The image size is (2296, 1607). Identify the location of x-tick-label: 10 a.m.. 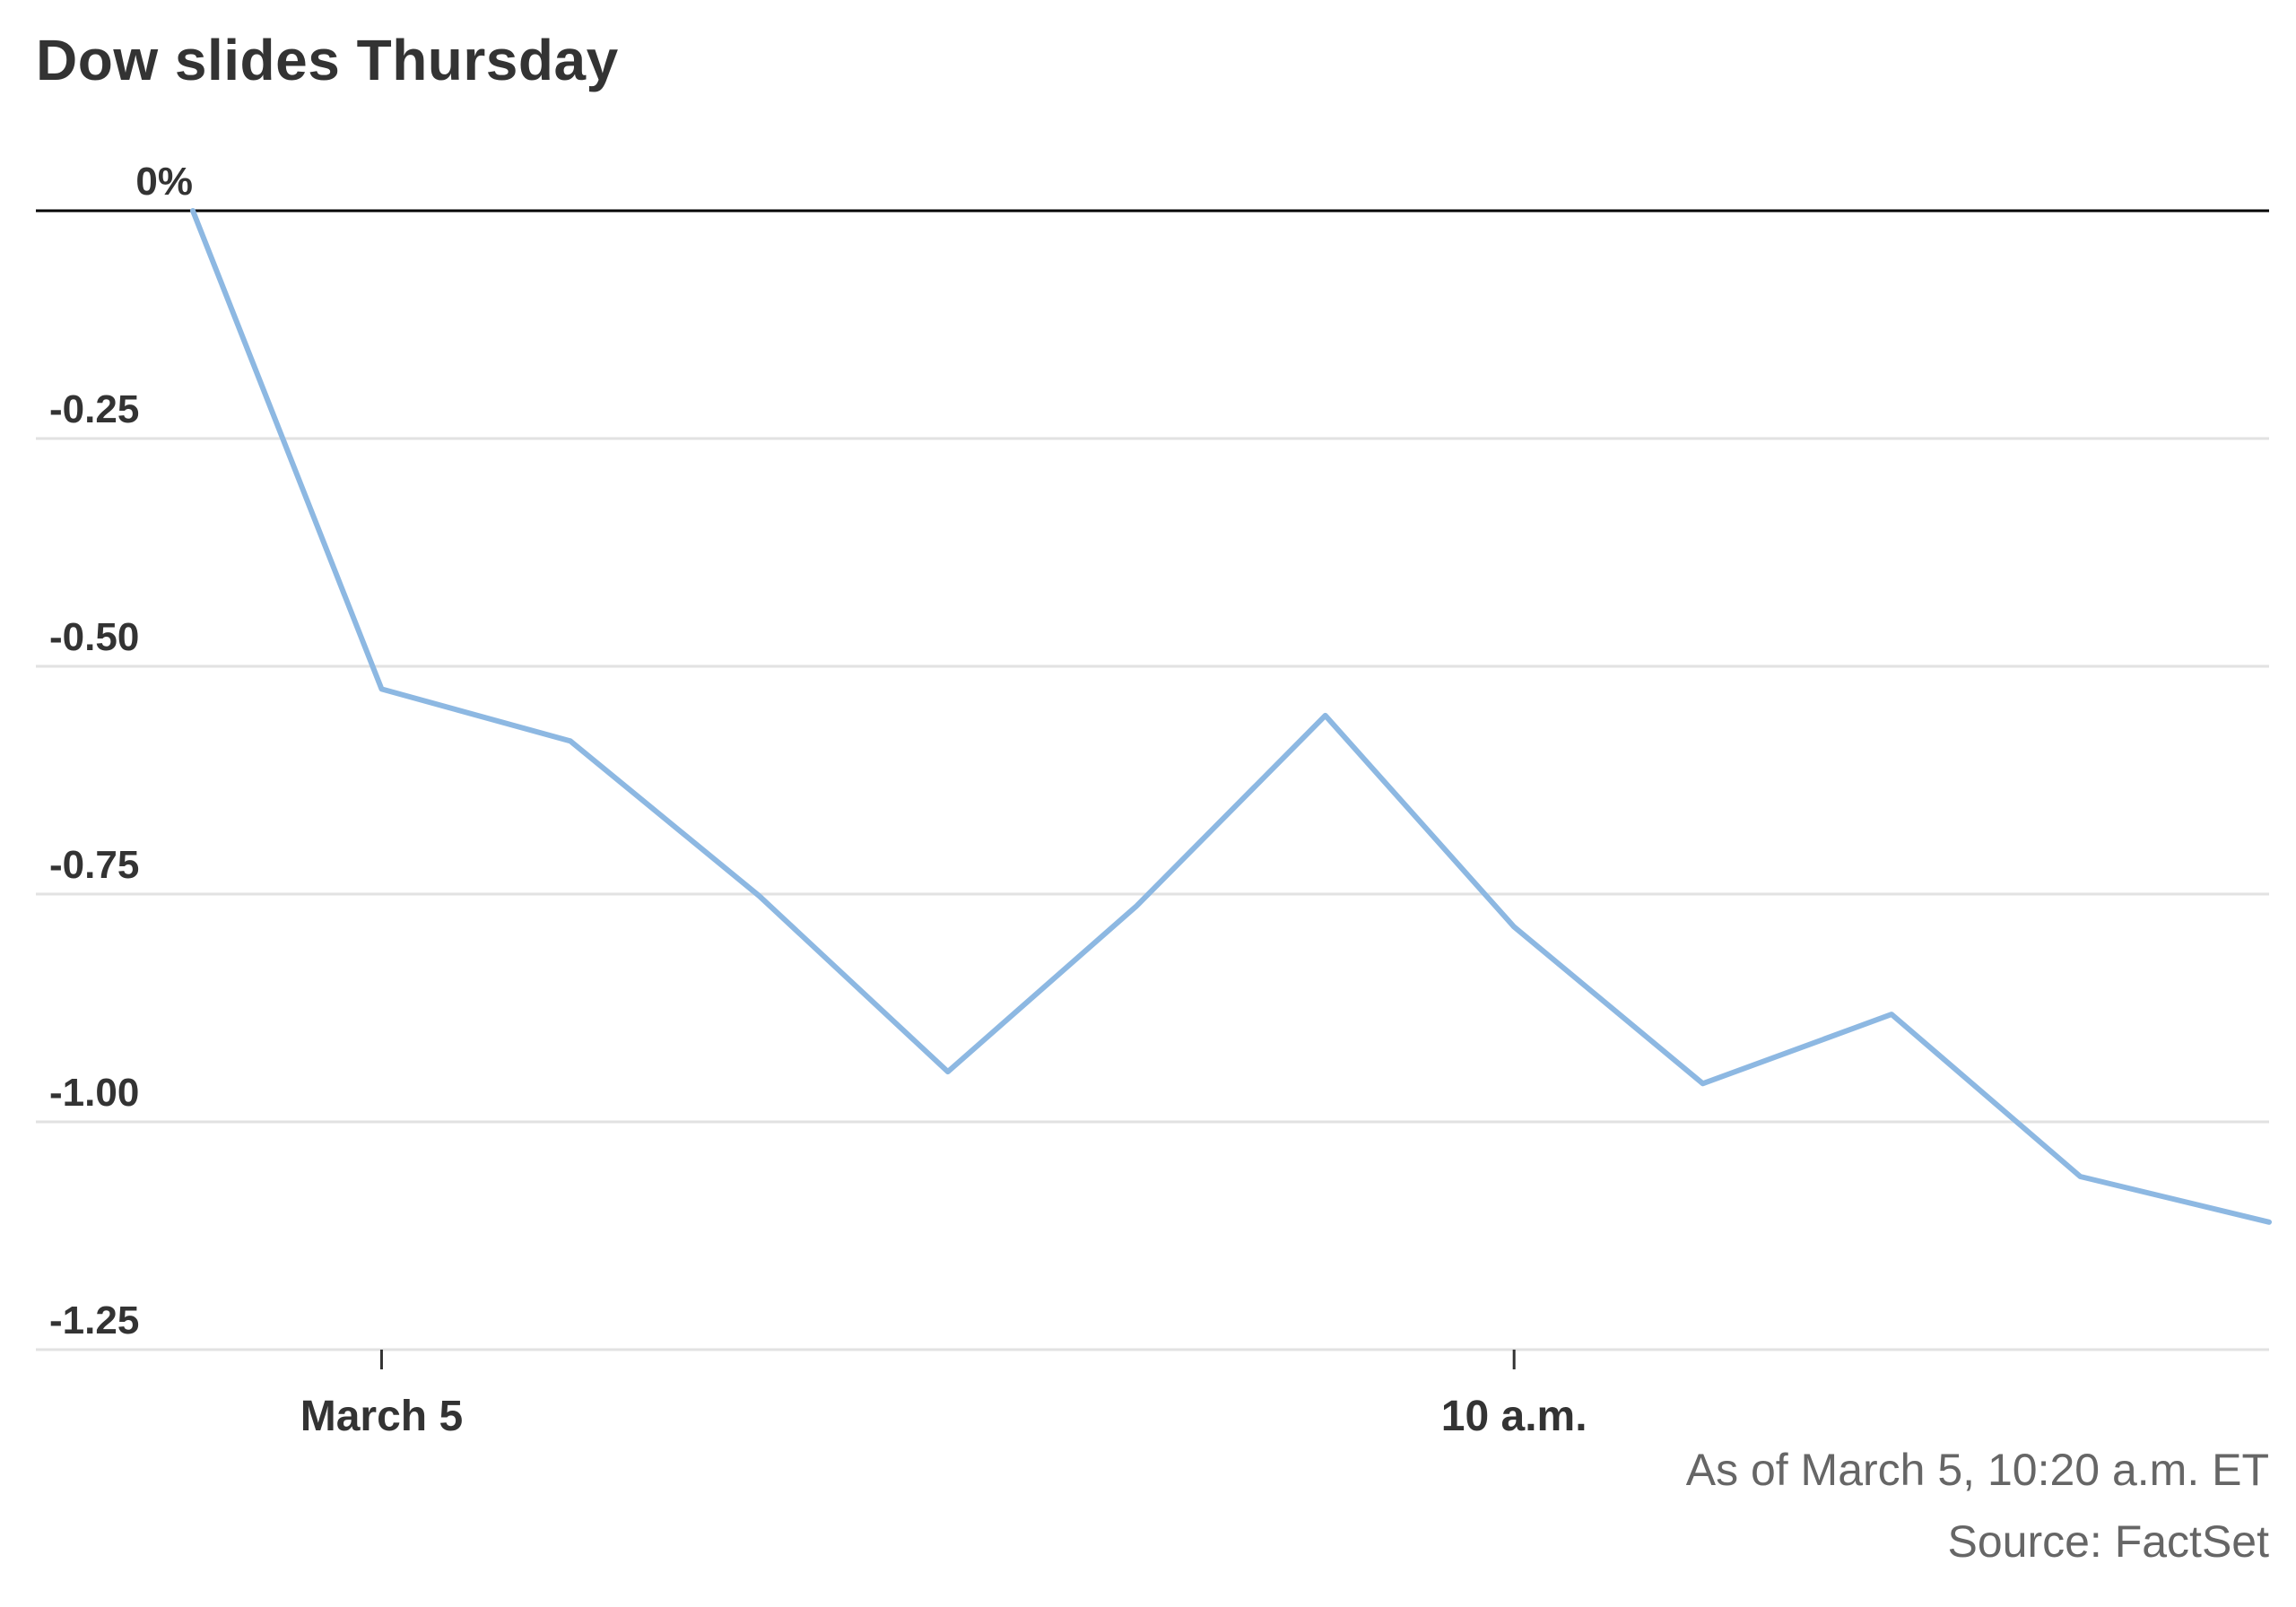
(1514, 1417).